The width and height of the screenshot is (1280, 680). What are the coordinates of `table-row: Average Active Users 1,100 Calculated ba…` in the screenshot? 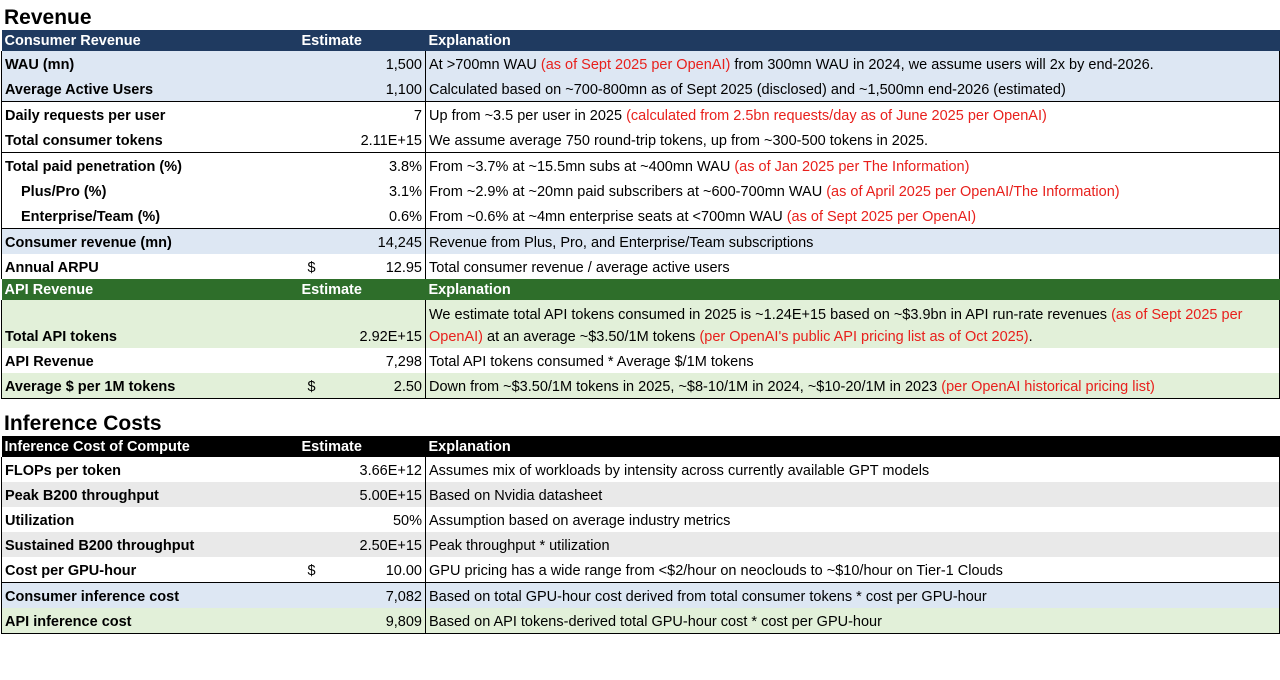 It's located at (640, 89).